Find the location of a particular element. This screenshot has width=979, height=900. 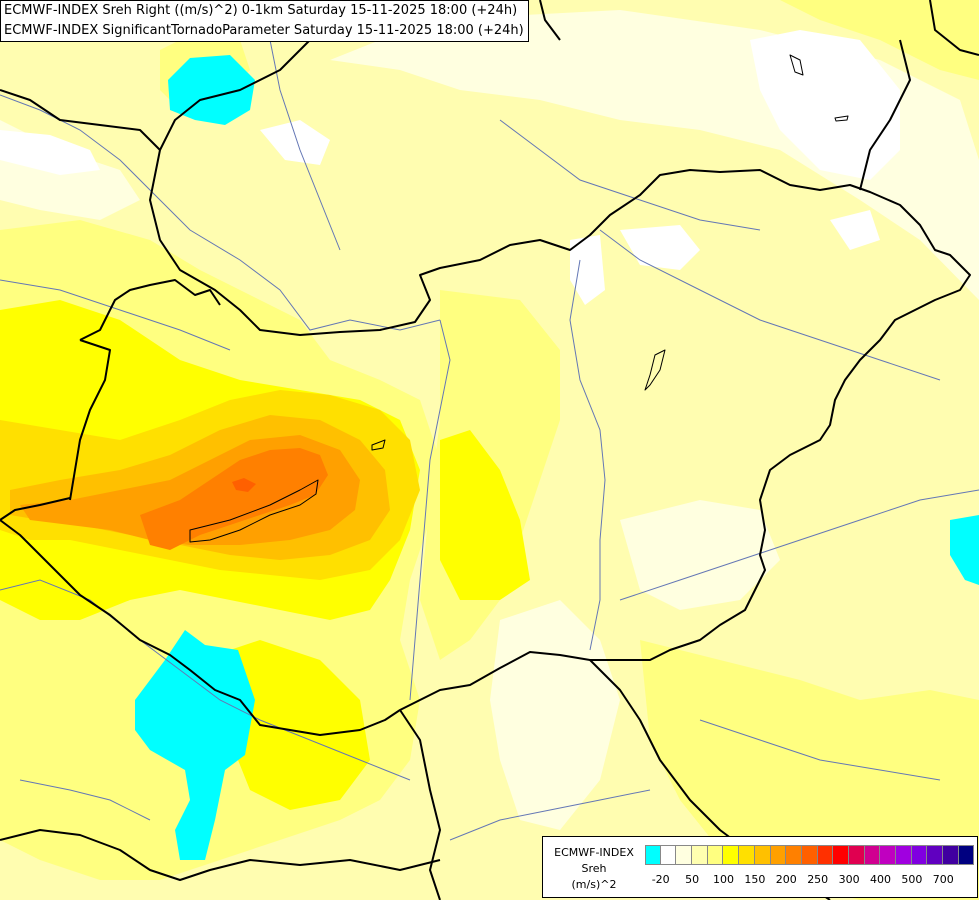

legend-tick-label: 250 is located at coordinates (818, 879).